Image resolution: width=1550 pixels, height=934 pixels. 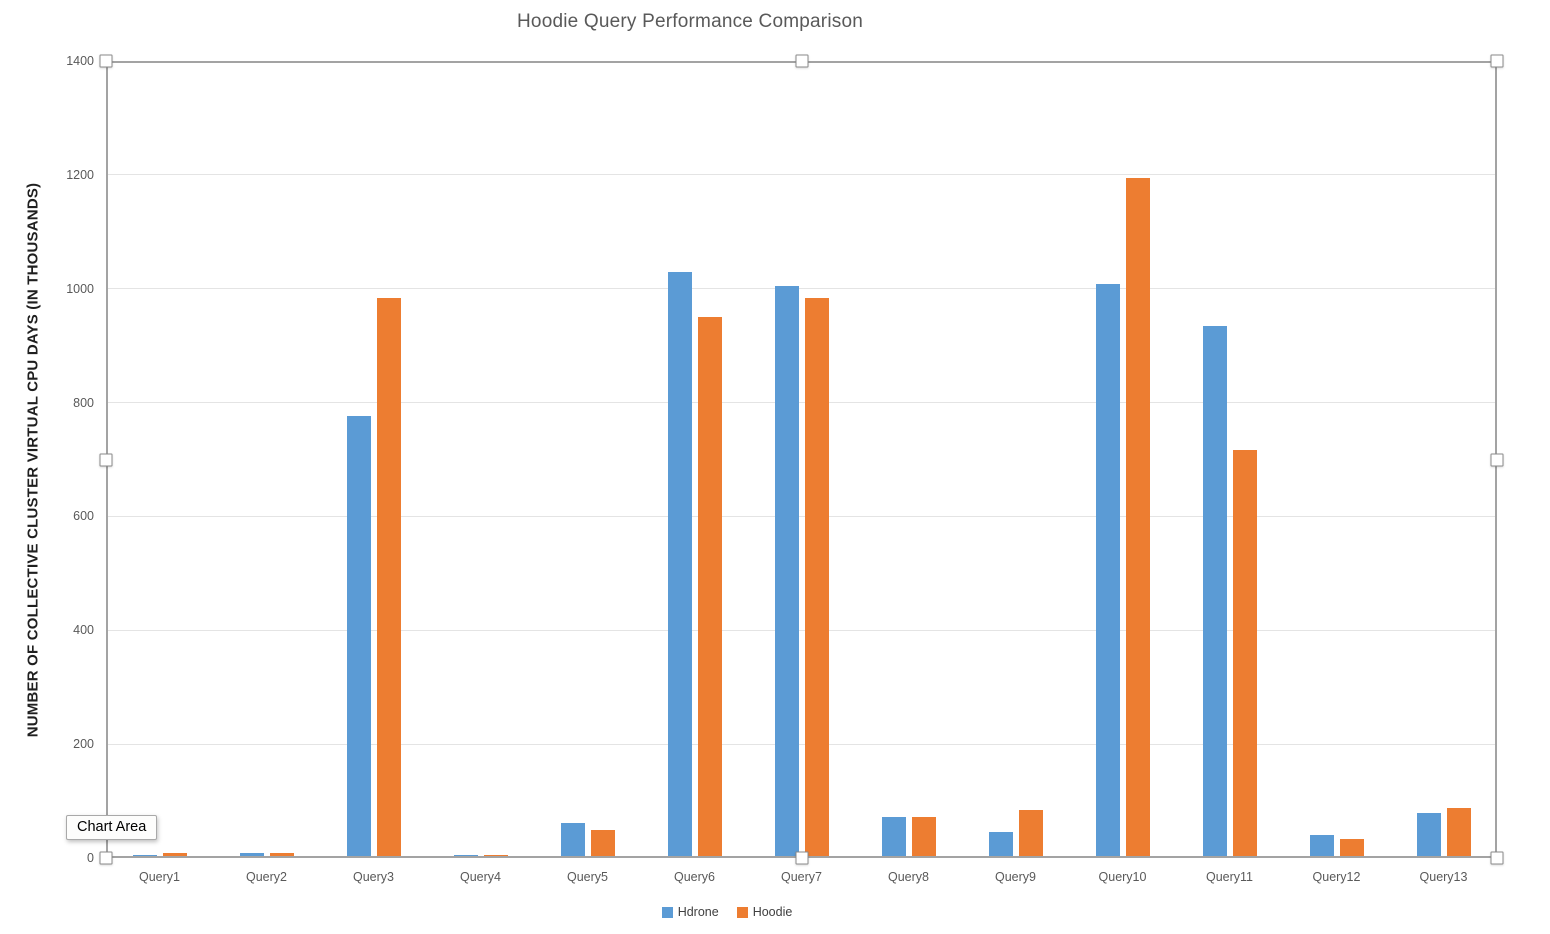 What do you see at coordinates (1458, 832) in the screenshot?
I see `bar-hoodie-query13` at bounding box center [1458, 832].